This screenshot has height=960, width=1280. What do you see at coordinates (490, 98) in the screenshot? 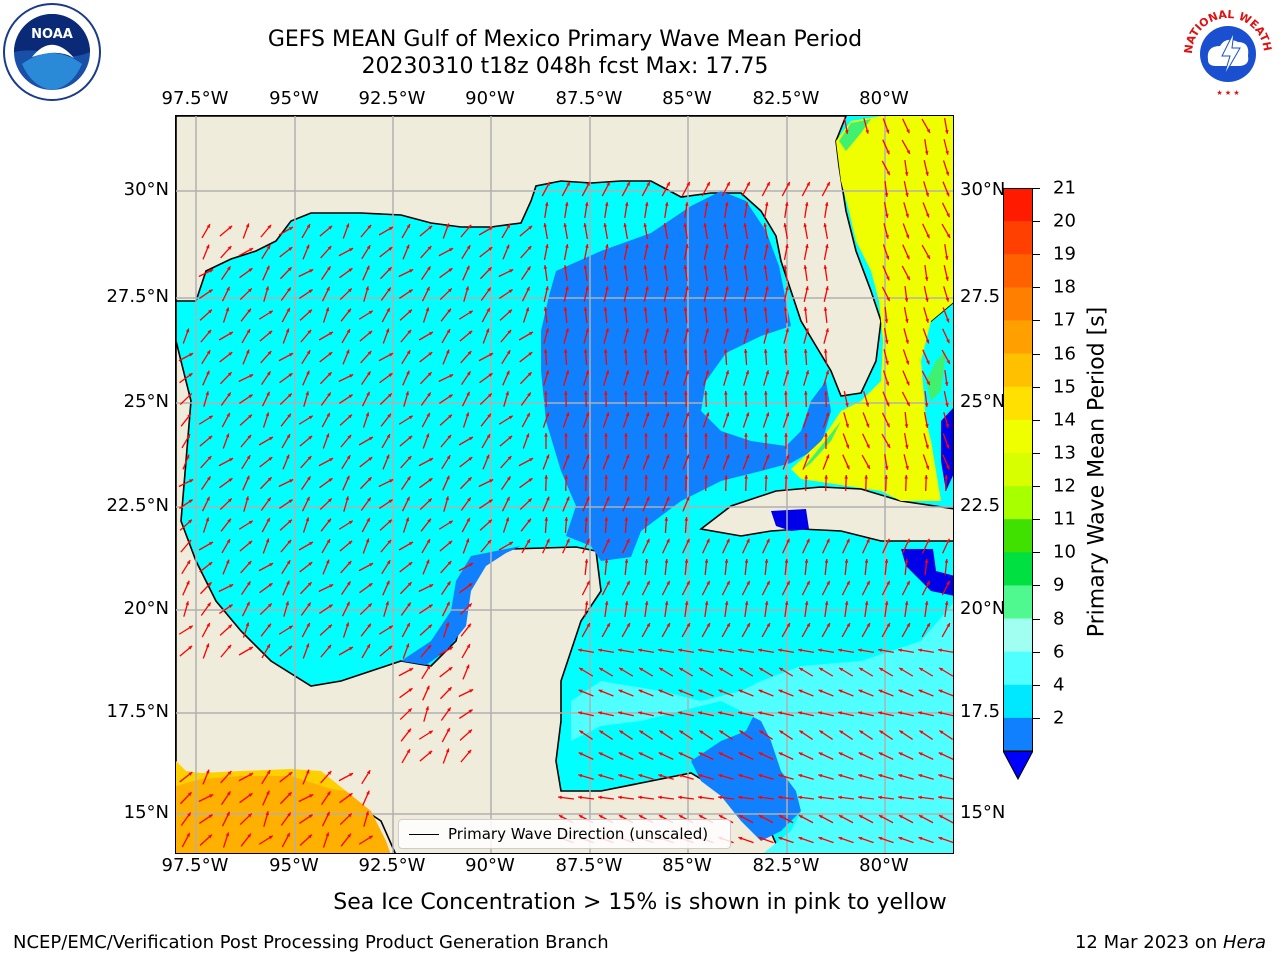
I see `lon-tick-label-top: 90°W` at bounding box center [490, 98].